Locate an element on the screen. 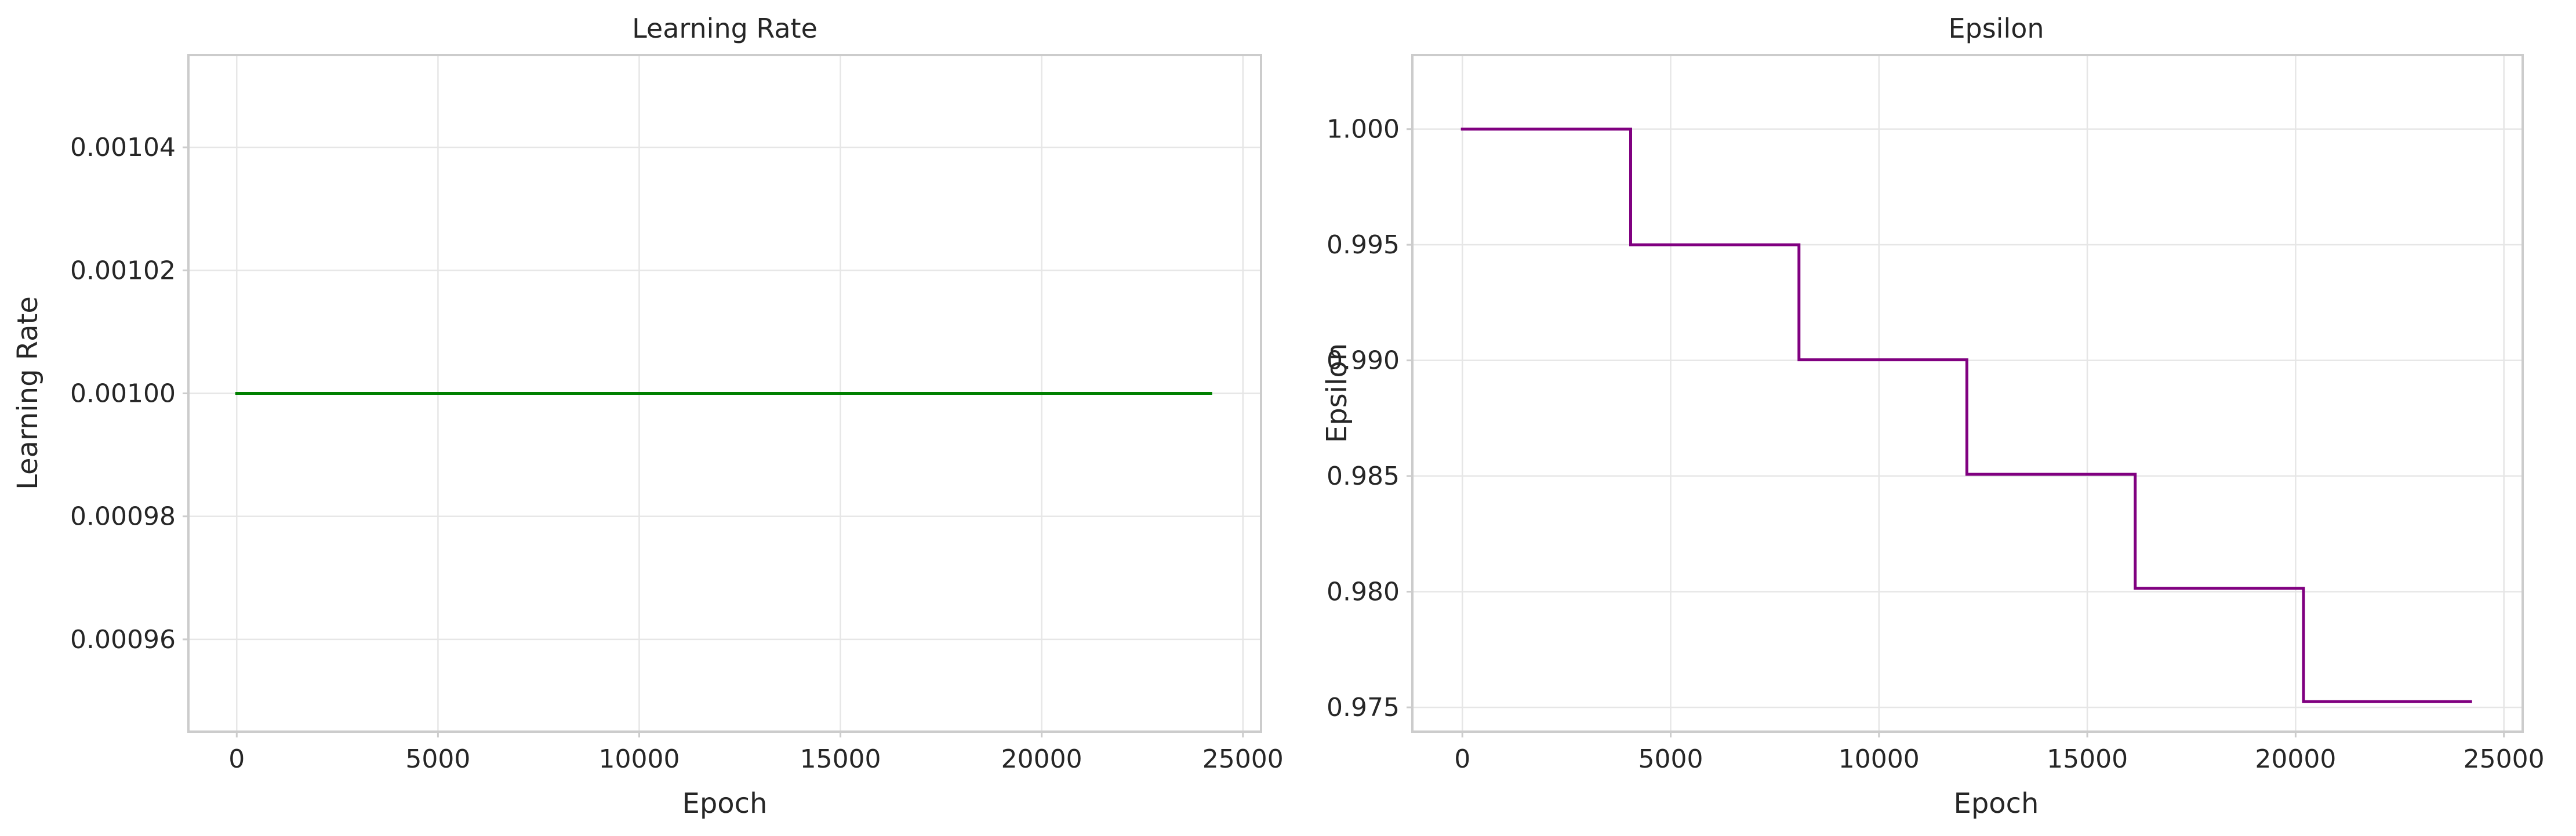  learning-rate-x-axis-label: Epoch is located at coordinates (725, 803).